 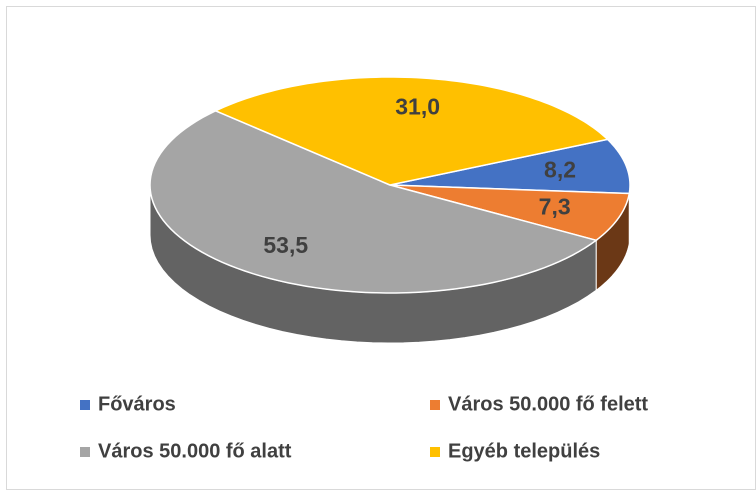 What do you see at coordinates (195, 451) in the screenshot?
I see `legend-label: Város 50.000 fő alatt` at bounding box center [195, 451].